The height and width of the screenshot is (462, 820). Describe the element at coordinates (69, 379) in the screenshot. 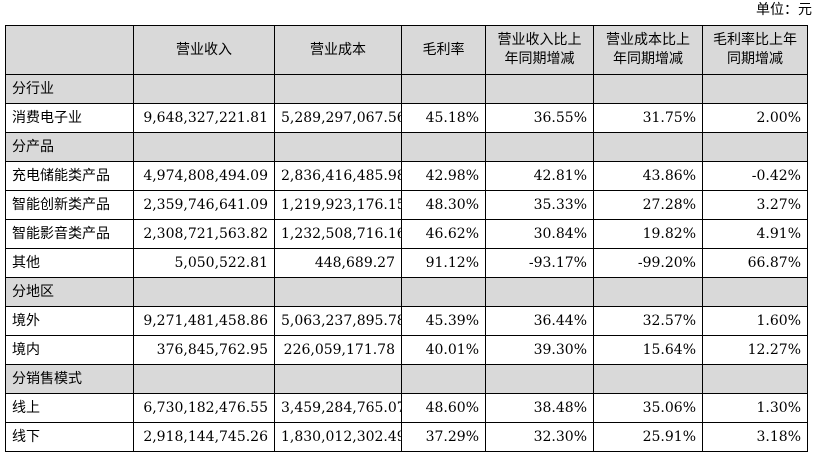

I see `section-title: 分销售模式` at that location.